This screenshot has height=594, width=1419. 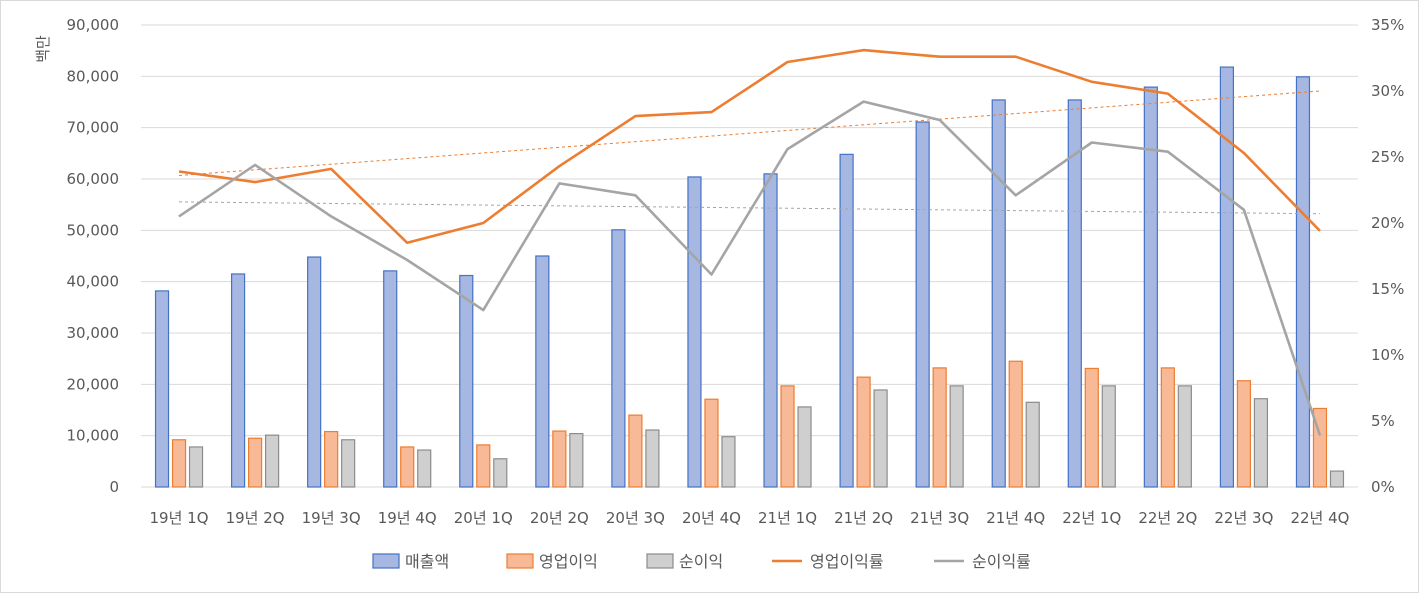 I want to click on y-tick-label: 90,000, so click(x=93, y=25).